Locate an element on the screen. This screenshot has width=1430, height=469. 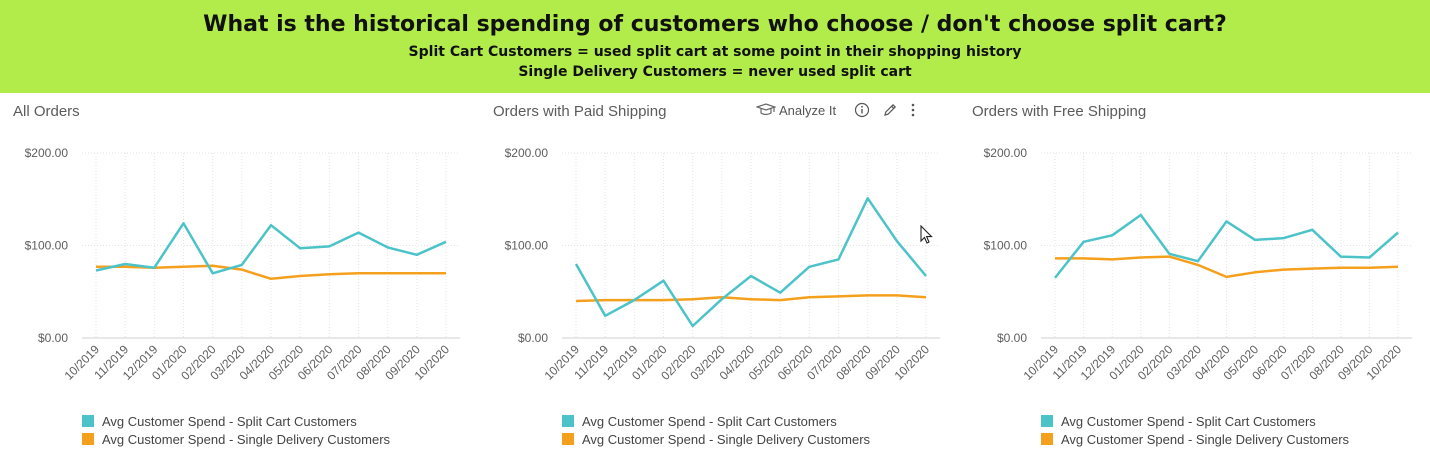
pencil-icon is located at coordinates (890, 109).